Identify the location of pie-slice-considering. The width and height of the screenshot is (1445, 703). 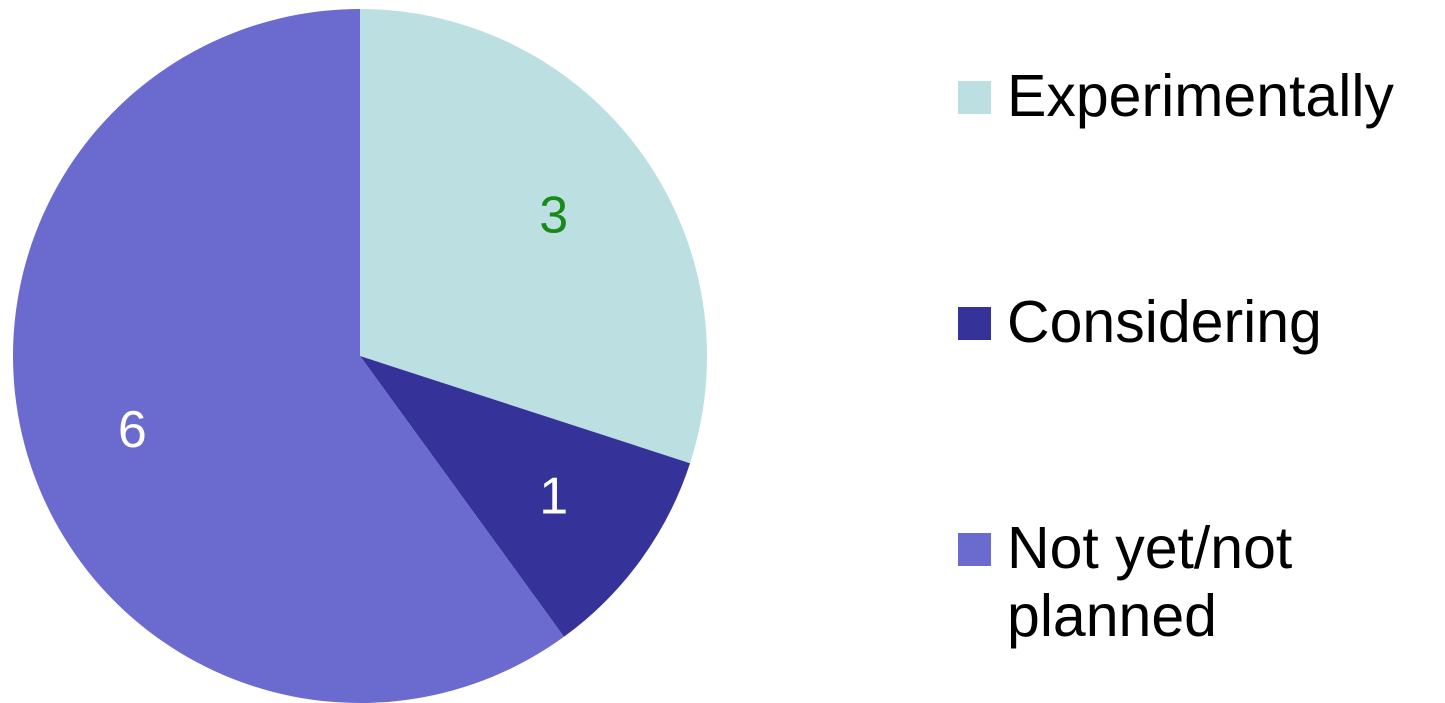
(525, 496).